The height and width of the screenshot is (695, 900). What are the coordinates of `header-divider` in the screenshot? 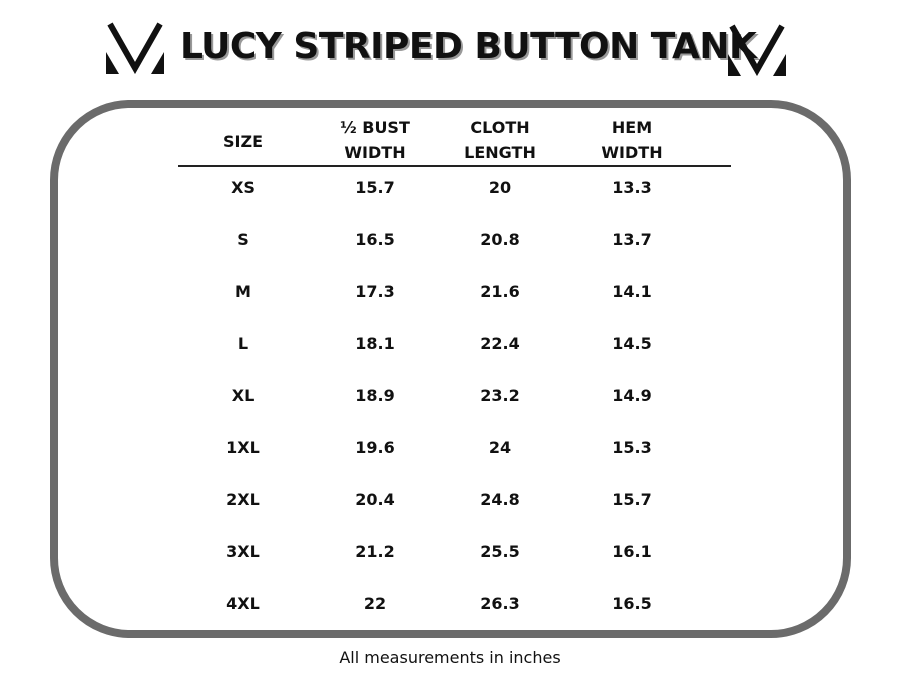 It's located at (454, 166).